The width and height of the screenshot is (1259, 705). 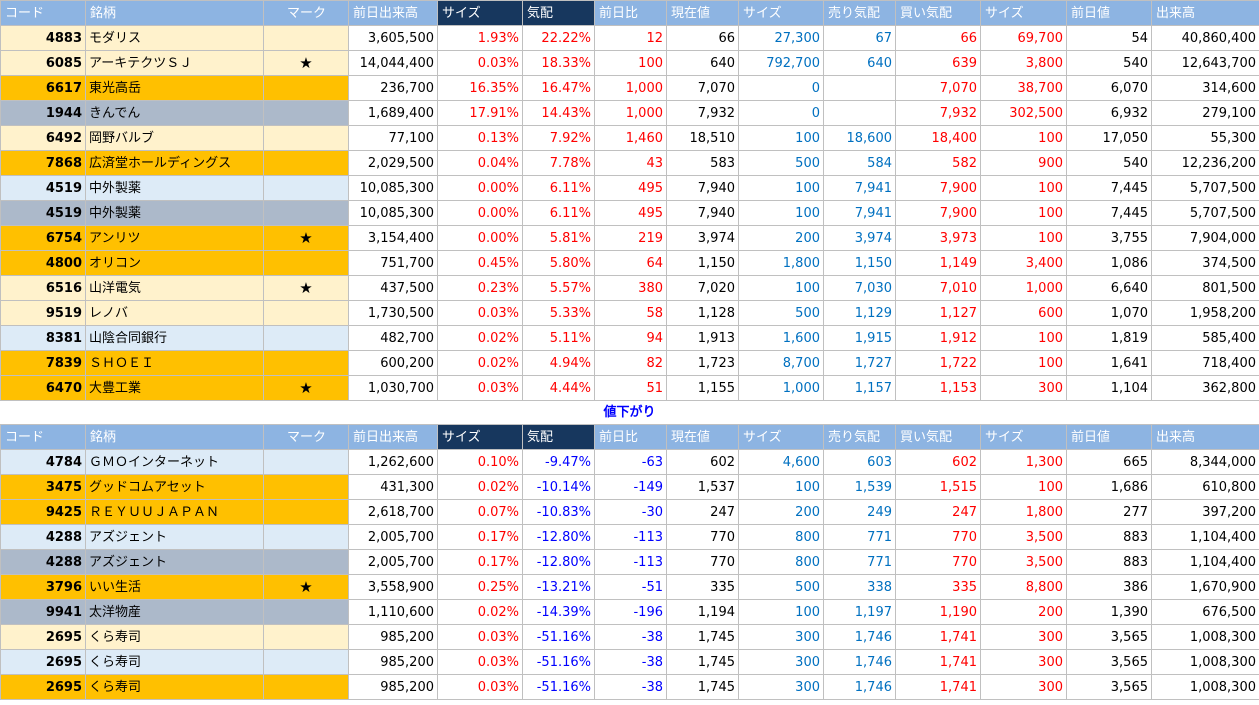 What do you see at coordinates (43, 38) in the screenshot?
I see `code-cell: 4883` at bounding box center [43, 38].